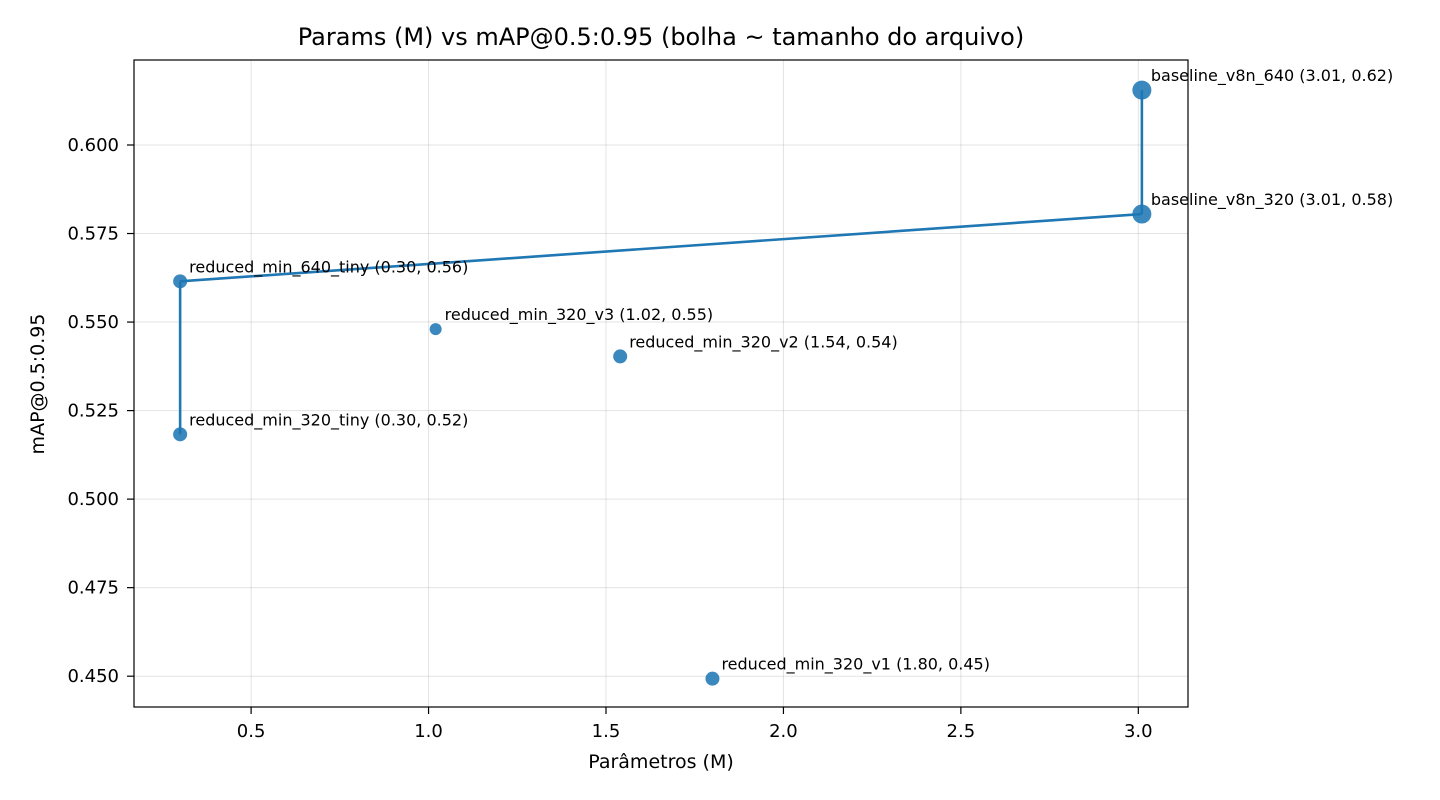 Image resolution: width=1440 pixels, height=800 pixels. Describe the element at coordinates (661, 762) in the screenshot. I see `x-axis-label: Parâmetros (M)` at that location.